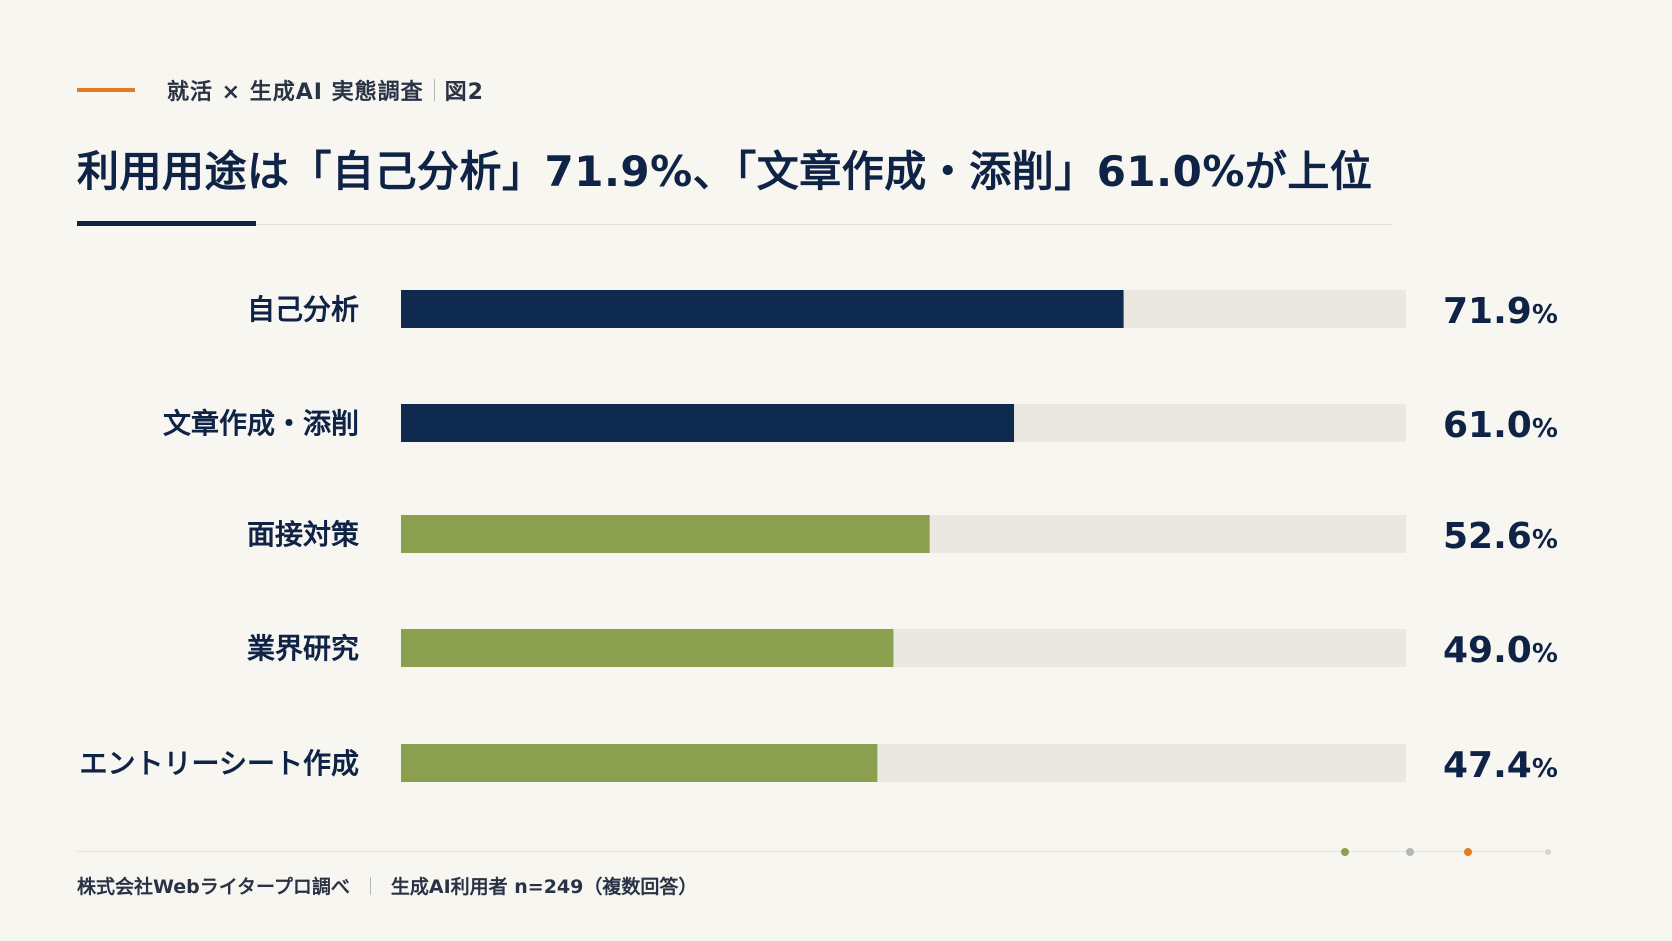 The width and height of the screenshot is (1672, 941). Describe the element at coordinates (1500, 536) in the screenshot. I see `value-label: 52.6%` at that location.